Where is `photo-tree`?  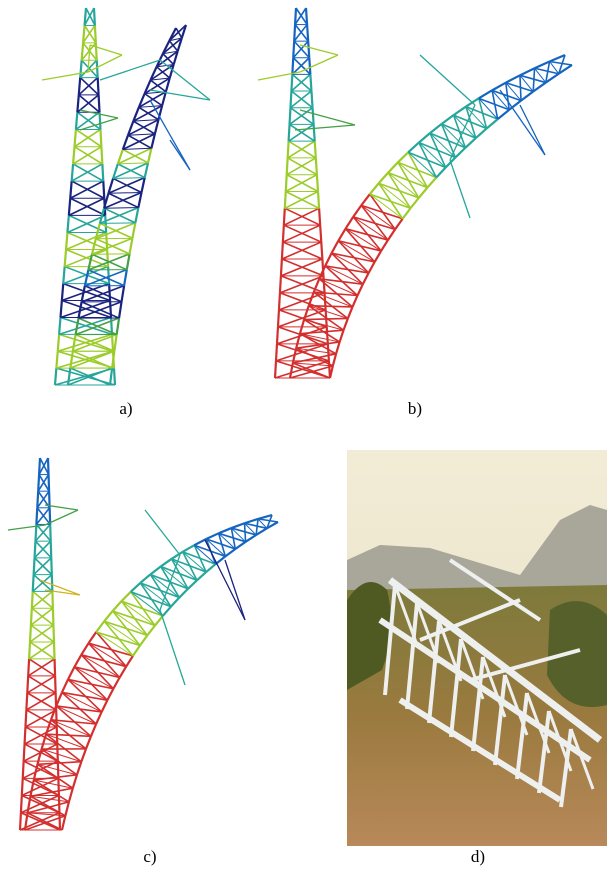
photo-tree is located at coordinates (577, 654).